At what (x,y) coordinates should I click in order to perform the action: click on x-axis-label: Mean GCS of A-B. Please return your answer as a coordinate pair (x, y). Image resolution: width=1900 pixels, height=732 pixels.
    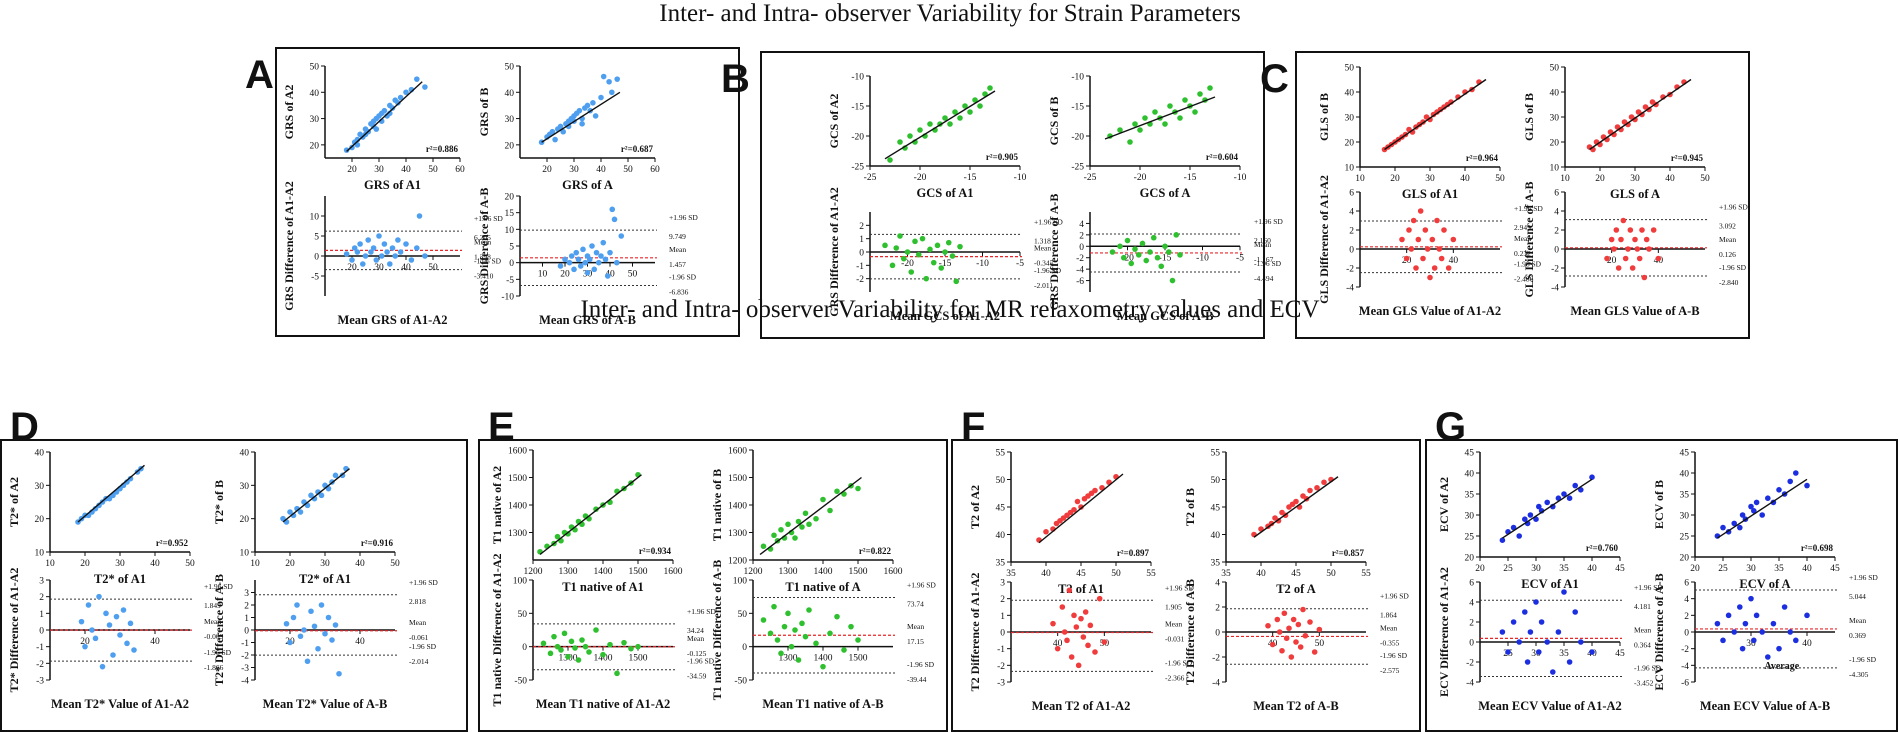
    Looking at the image, I should click on (1165, 316).